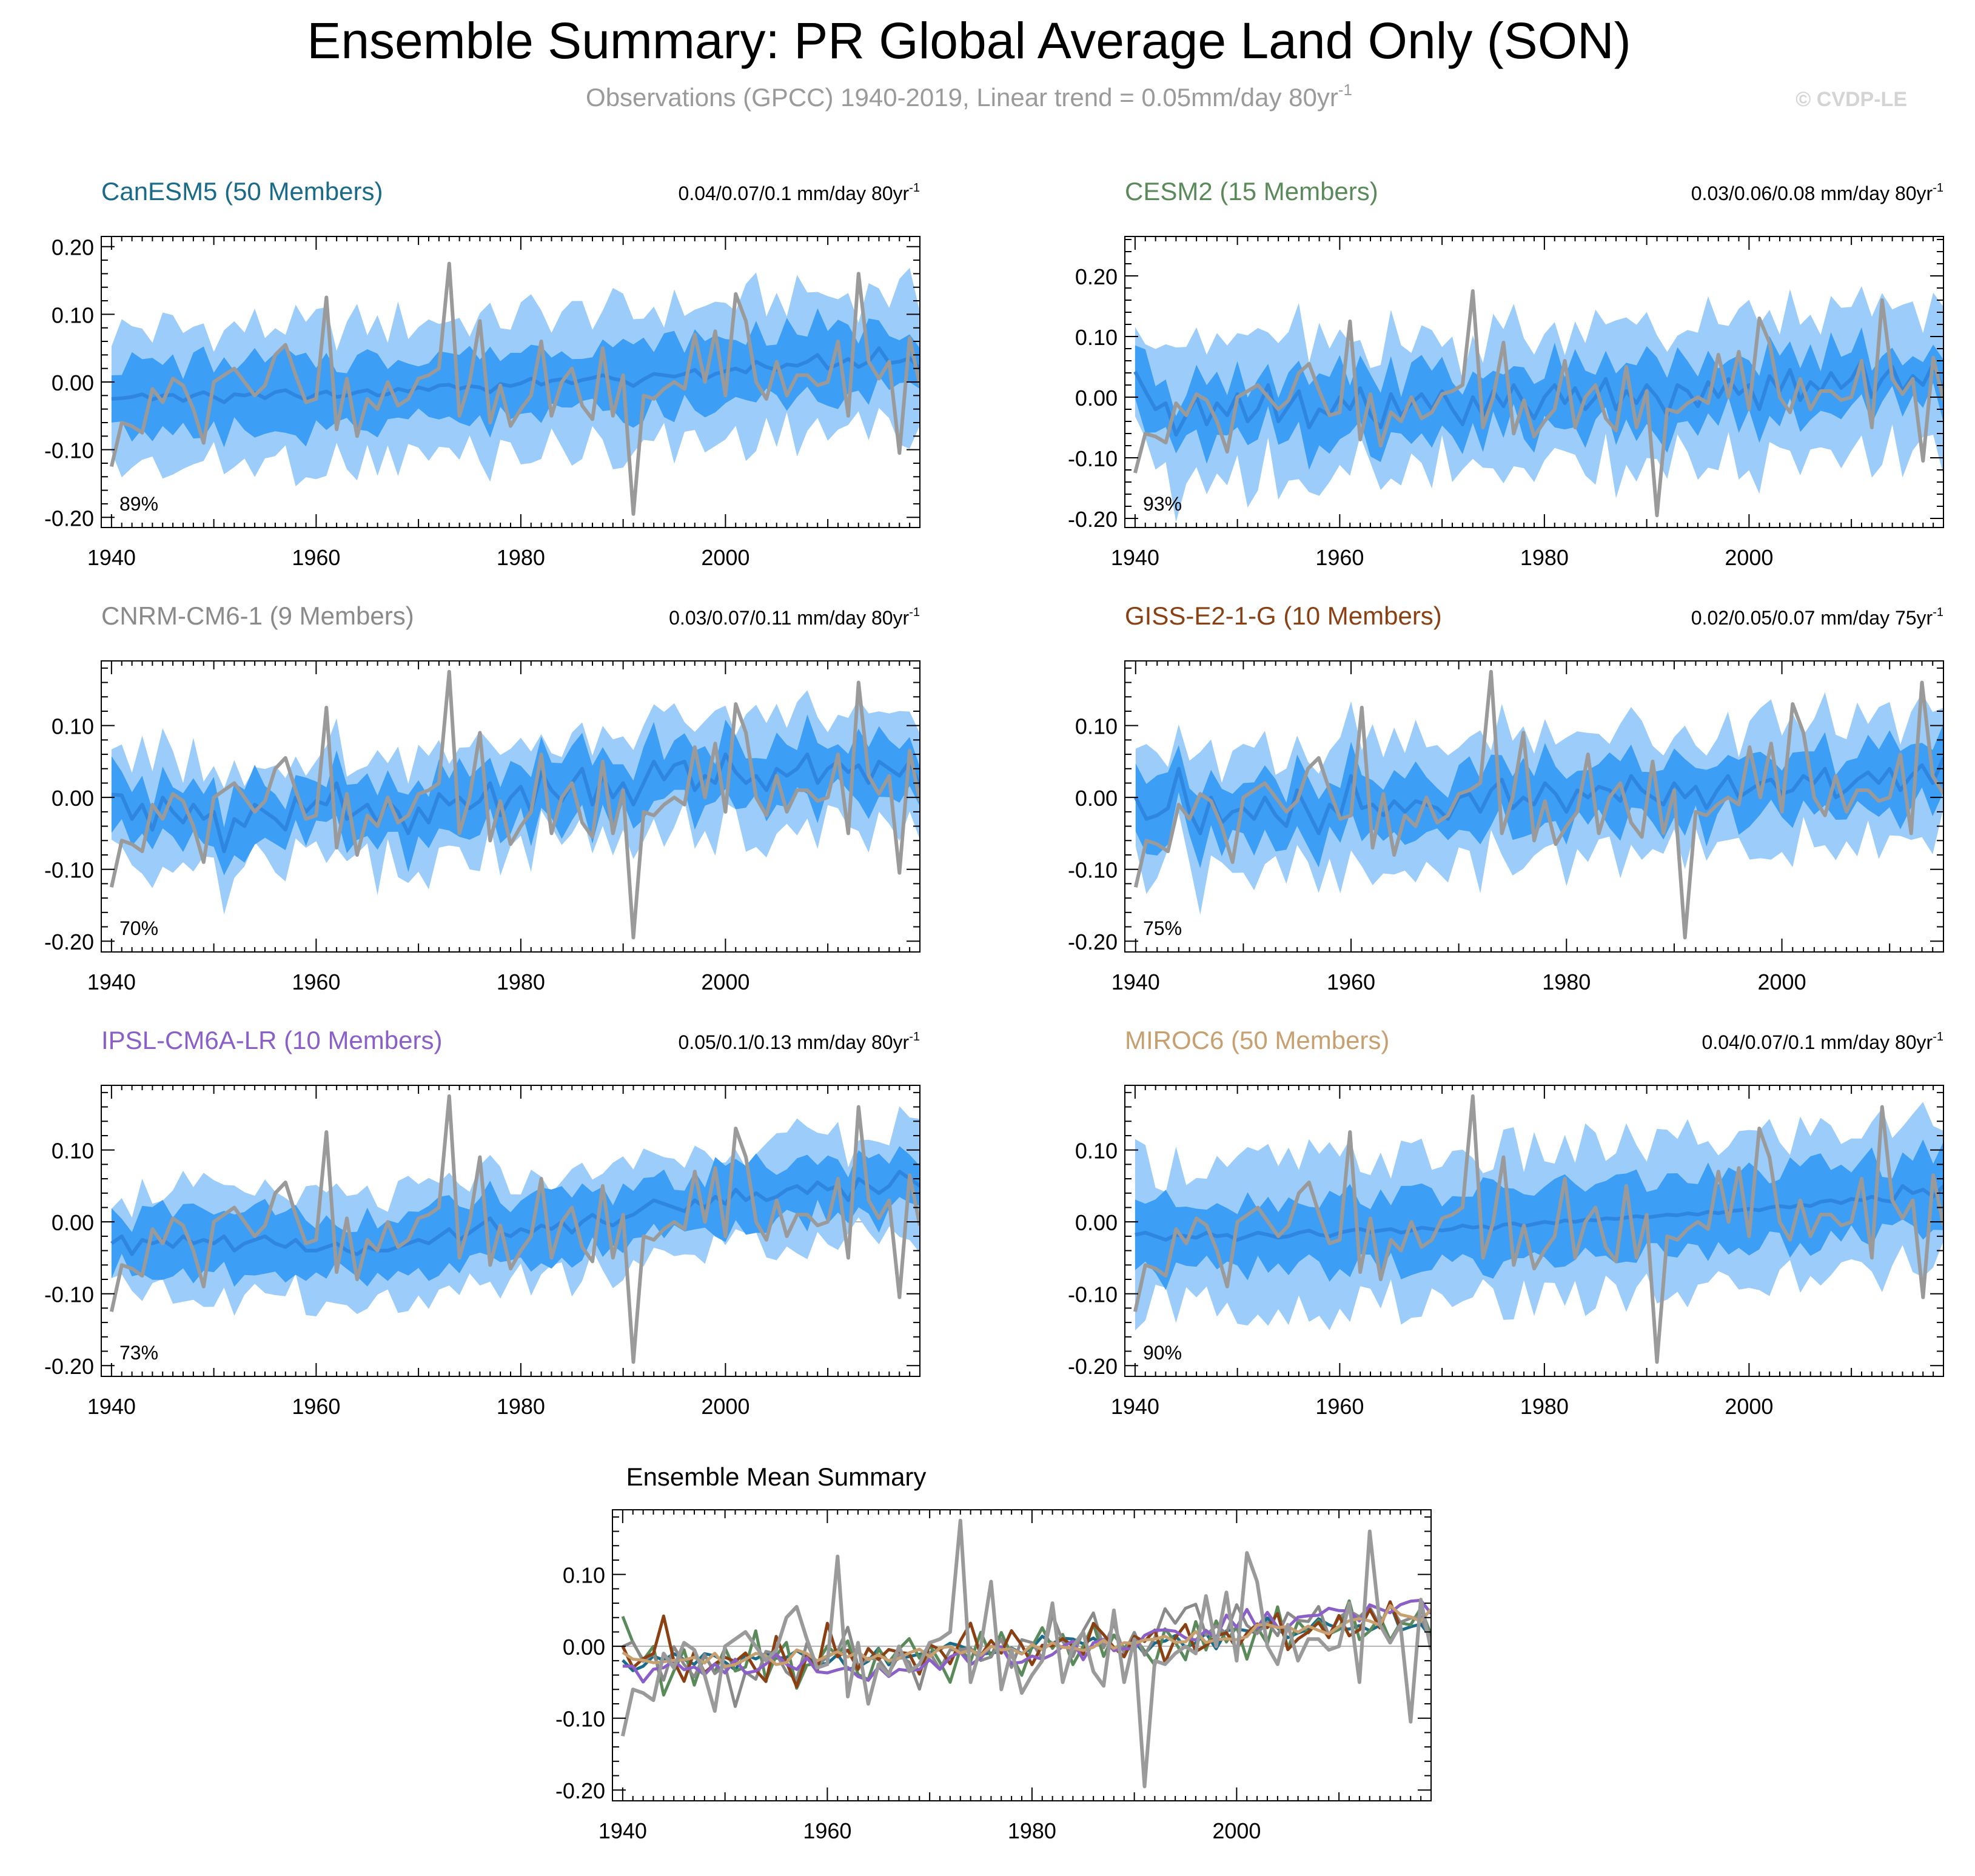  I want to click on panel-trend-label: 0.03/0.07/0.11 mm/day 80yr-1, so click(795, 617).